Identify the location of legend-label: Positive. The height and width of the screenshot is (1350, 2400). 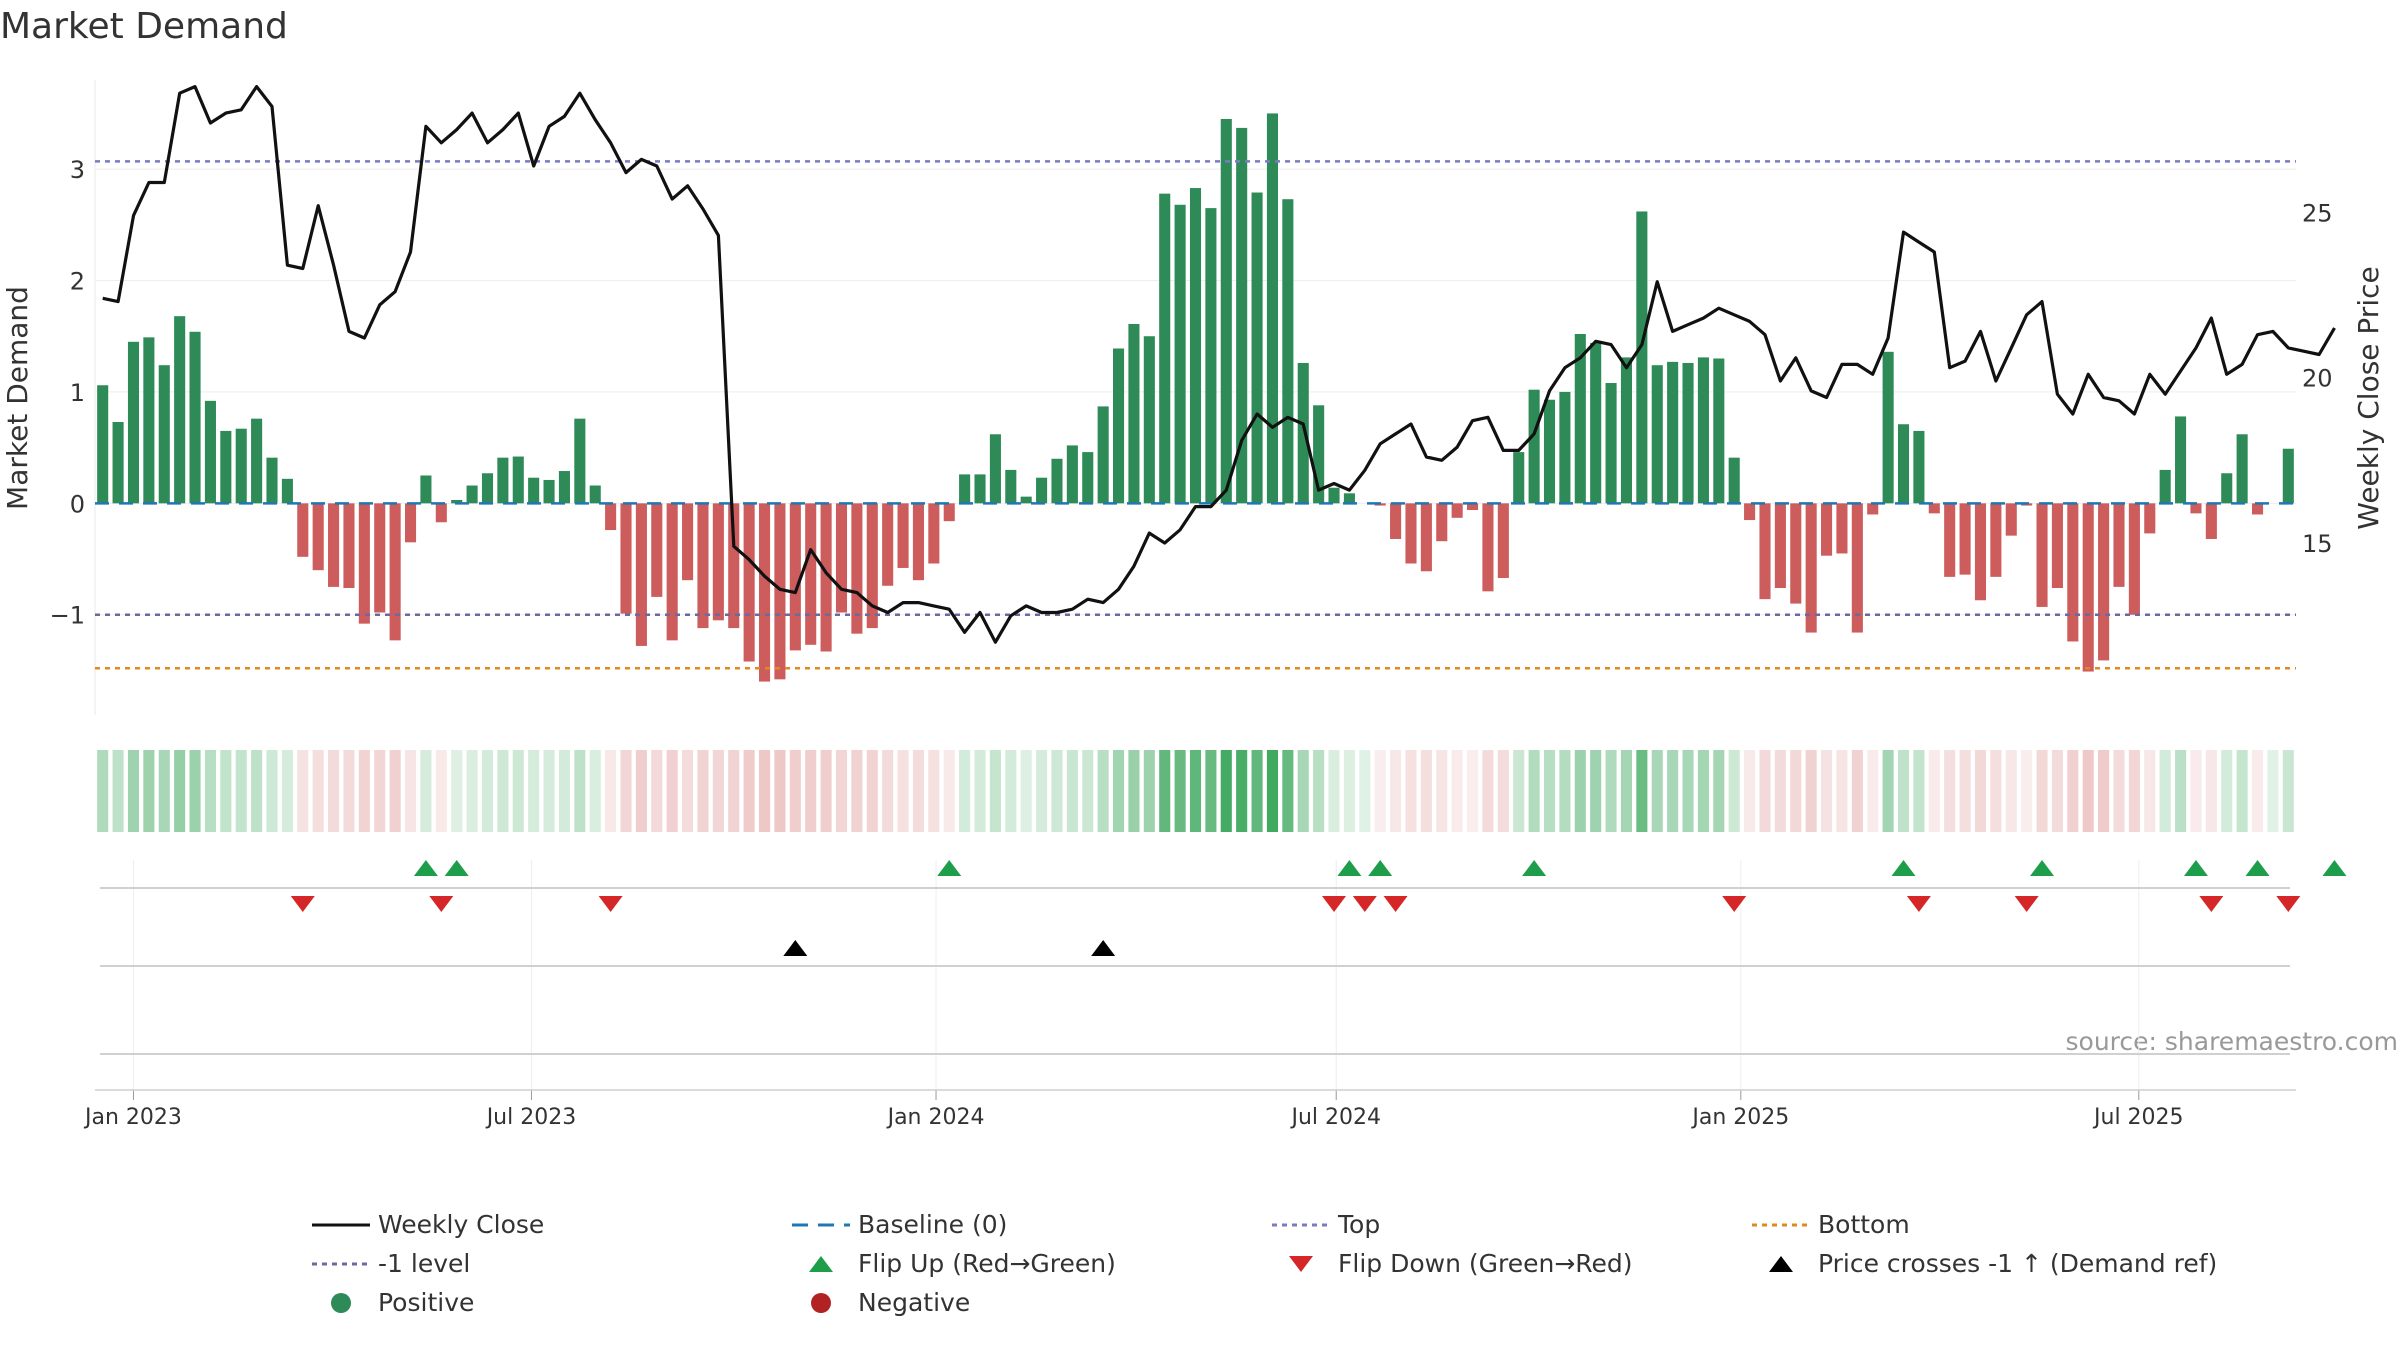
(426, 1302).